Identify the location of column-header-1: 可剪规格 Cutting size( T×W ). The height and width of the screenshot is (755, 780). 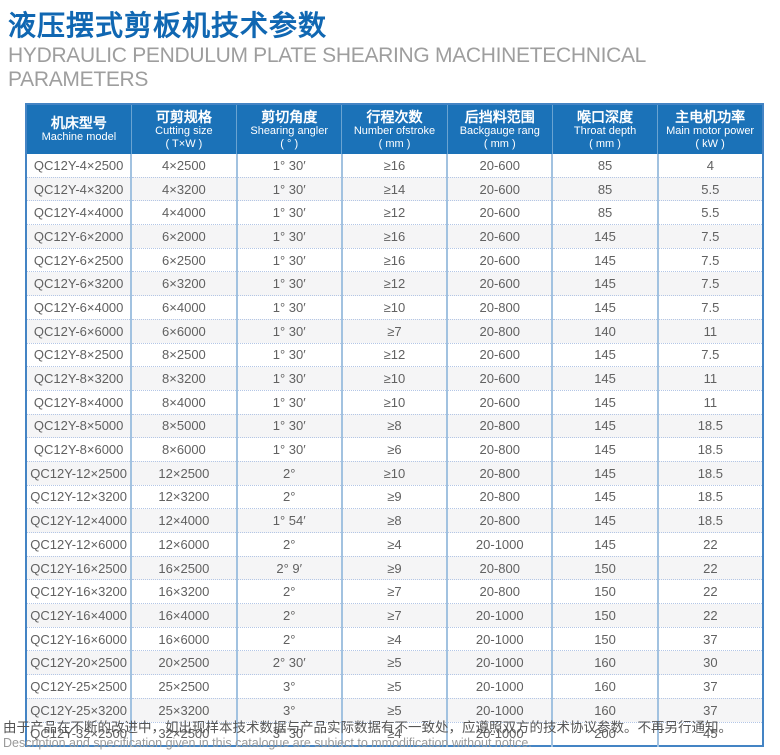
(183, 129).